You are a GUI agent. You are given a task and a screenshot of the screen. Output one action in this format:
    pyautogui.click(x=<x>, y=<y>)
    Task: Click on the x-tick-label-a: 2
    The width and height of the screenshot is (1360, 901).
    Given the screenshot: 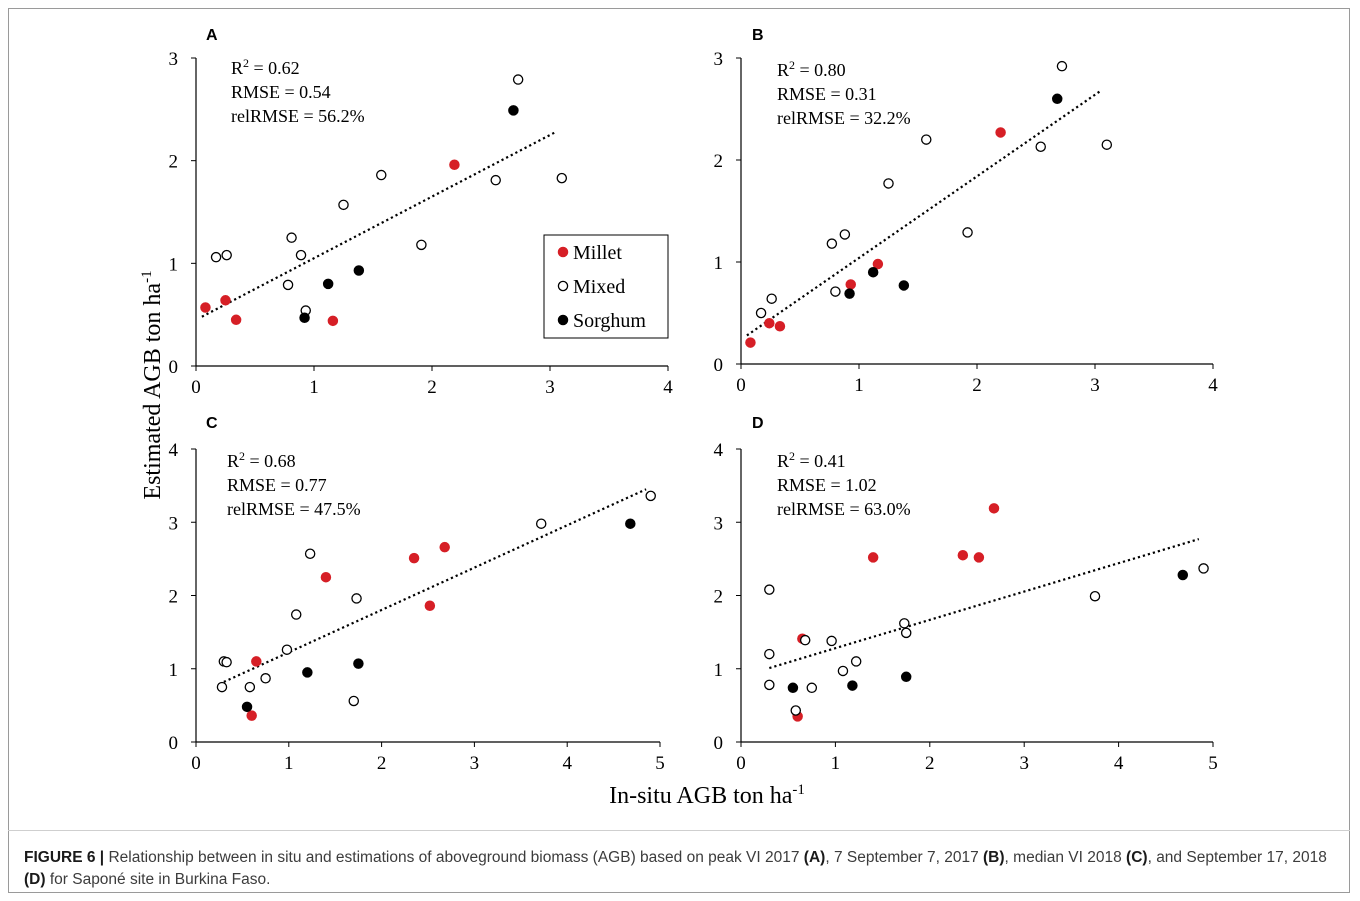 What is the action you would take?
    pyautogui.click(x=432, y=387)
    